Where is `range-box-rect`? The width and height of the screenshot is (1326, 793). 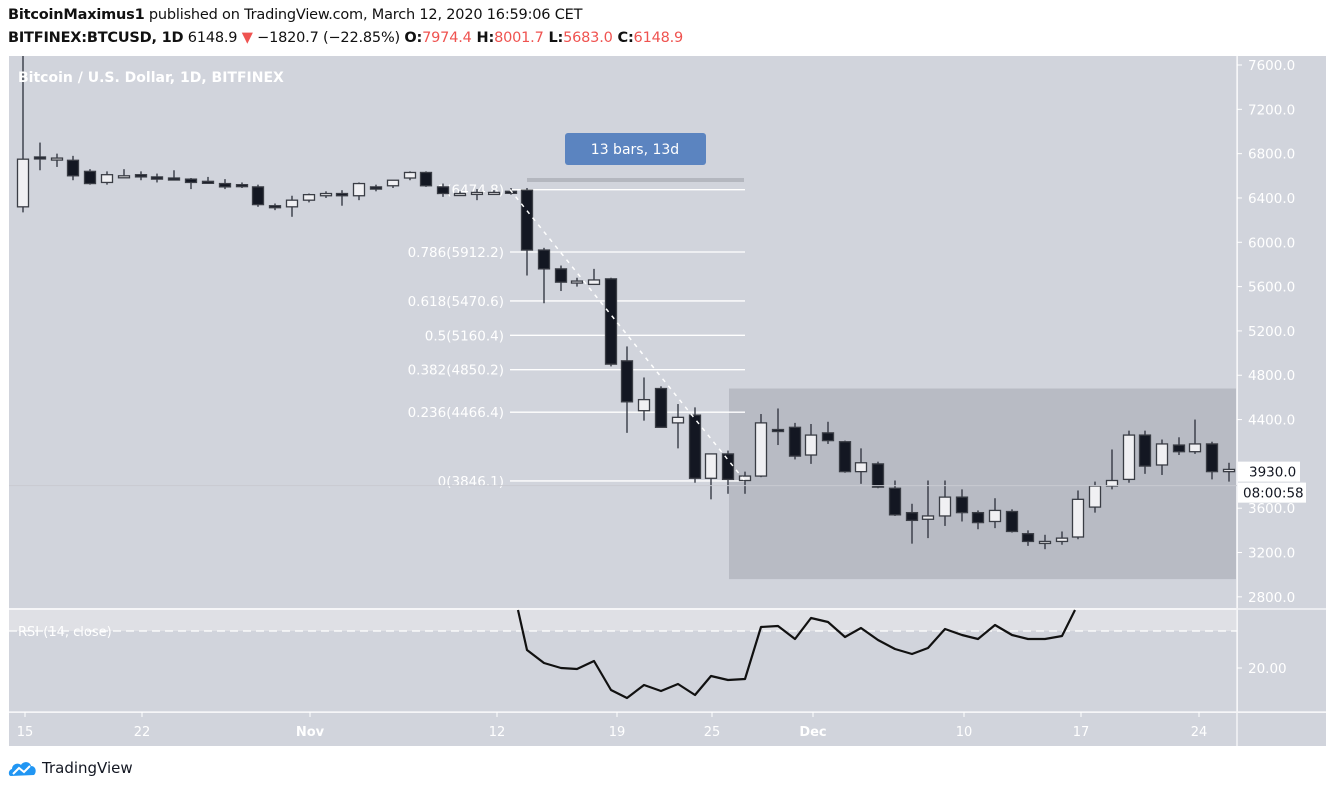
range-box-rect is located at coordinates (982, 484).